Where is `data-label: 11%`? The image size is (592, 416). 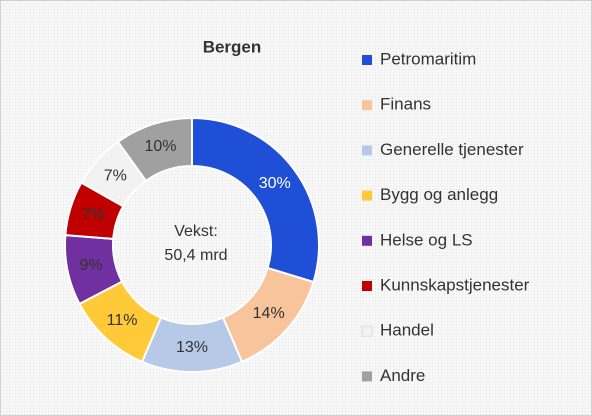 data-label: 11% is located at coordinates (122, 320).